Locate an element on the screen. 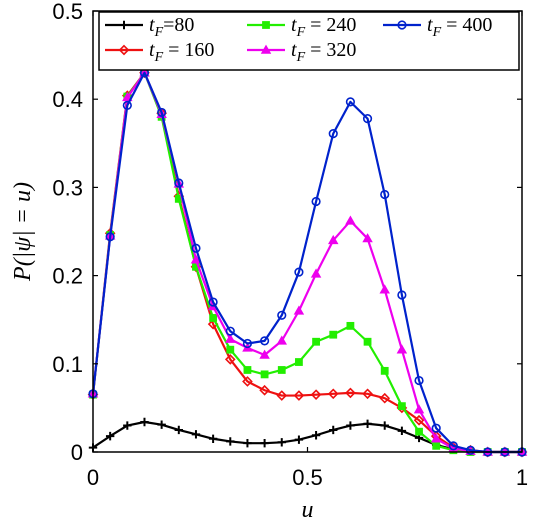  legend-box is located at coordinates (309, 41).